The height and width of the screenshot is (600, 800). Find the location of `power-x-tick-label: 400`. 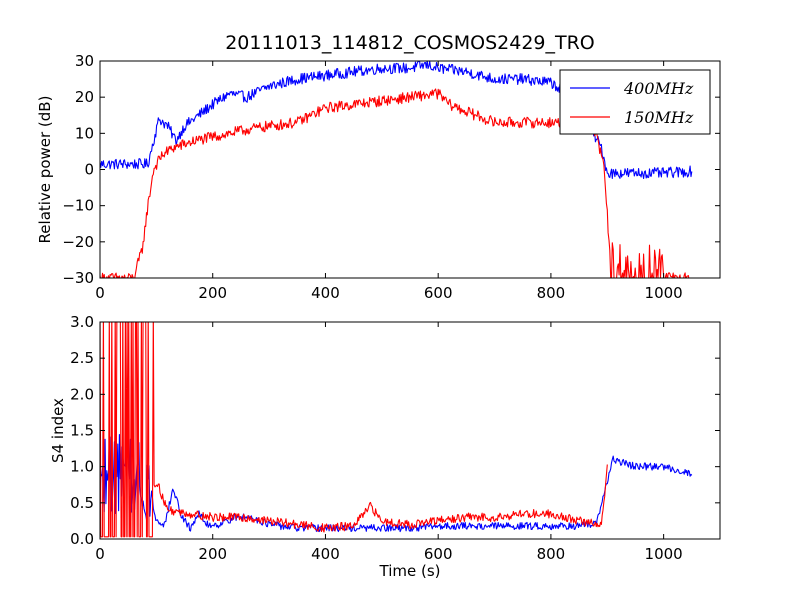

power-x-tick-label: 400 is located at coordinates (325, 293).